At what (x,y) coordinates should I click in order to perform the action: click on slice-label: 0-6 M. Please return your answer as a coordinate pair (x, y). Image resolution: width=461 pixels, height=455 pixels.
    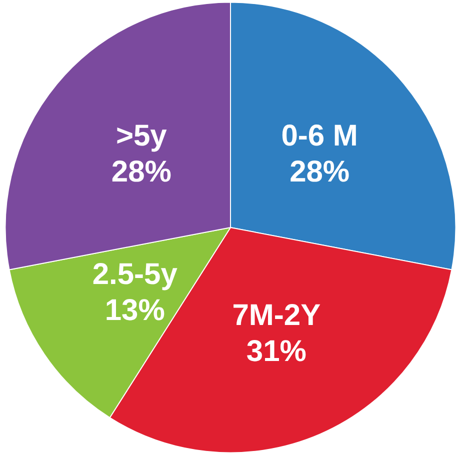
    Looking at the image, I should click on (319, 135).